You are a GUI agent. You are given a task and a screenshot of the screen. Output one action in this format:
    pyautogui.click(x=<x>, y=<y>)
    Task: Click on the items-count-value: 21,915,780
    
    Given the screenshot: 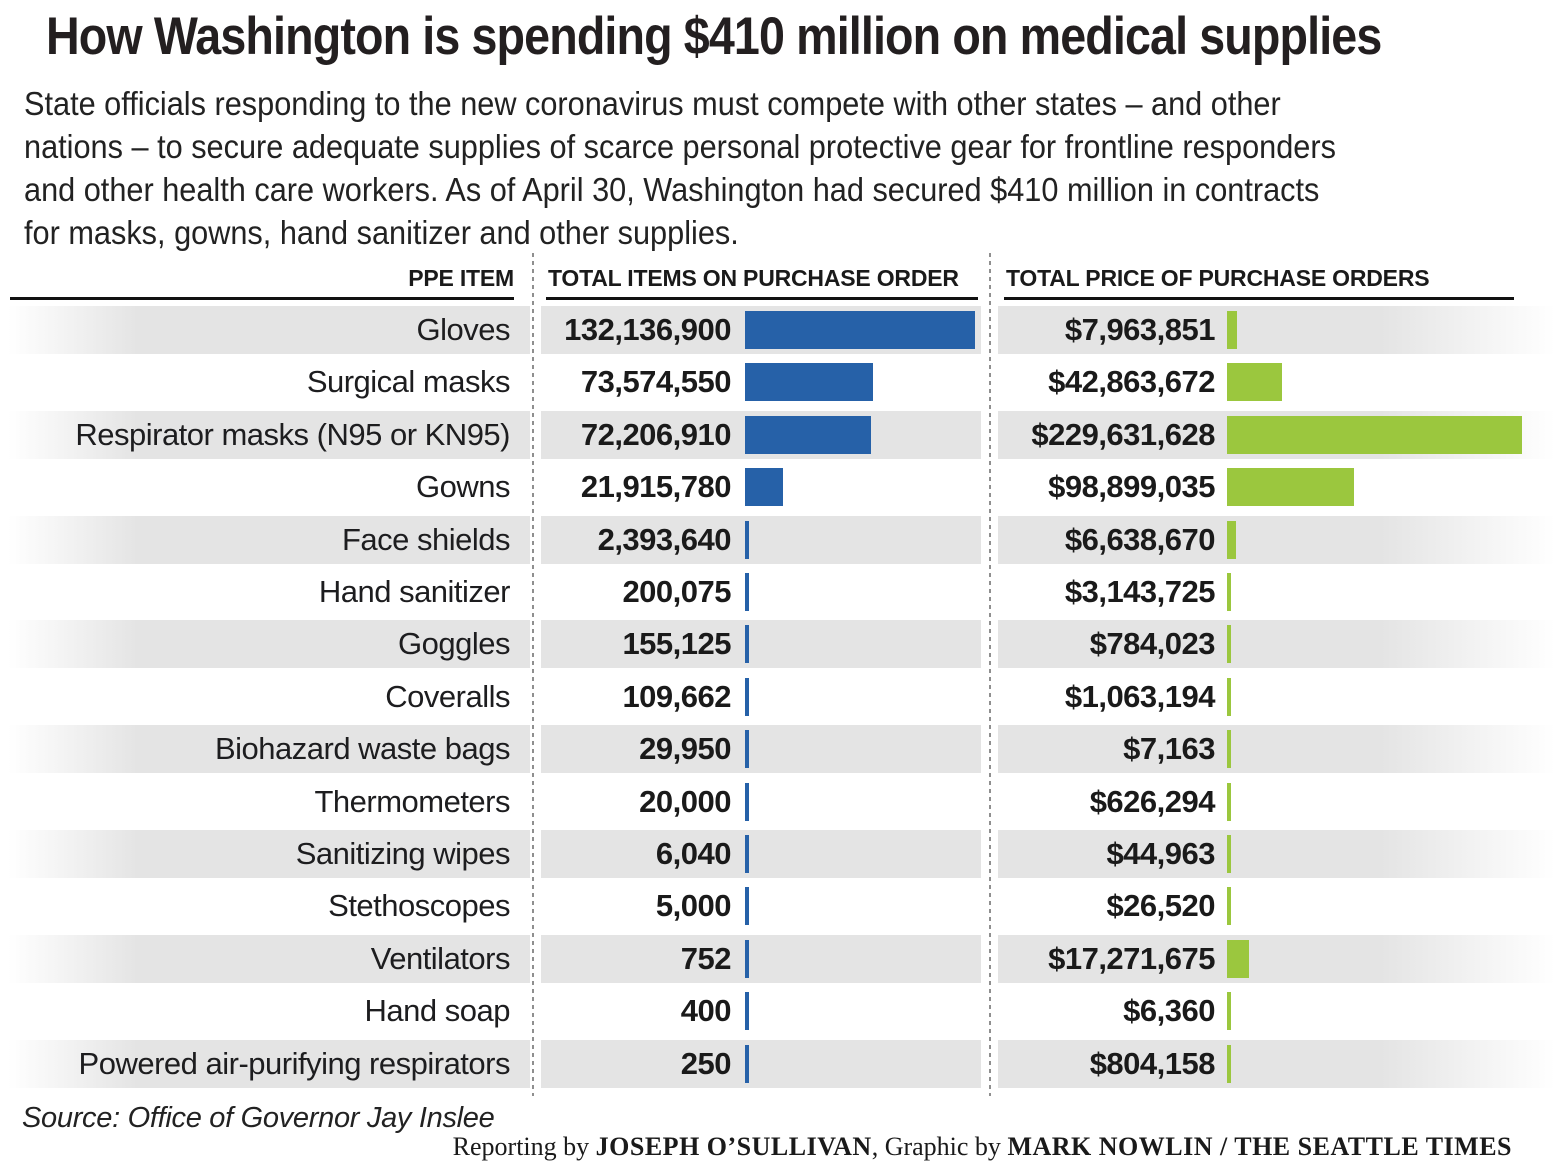 What is the action you would take?
    pyautogui.click(x=656, y=487)
    